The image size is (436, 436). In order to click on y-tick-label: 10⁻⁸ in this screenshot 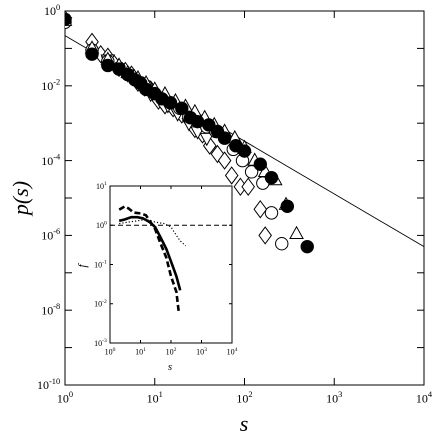, I will do `click(50, 309)`.